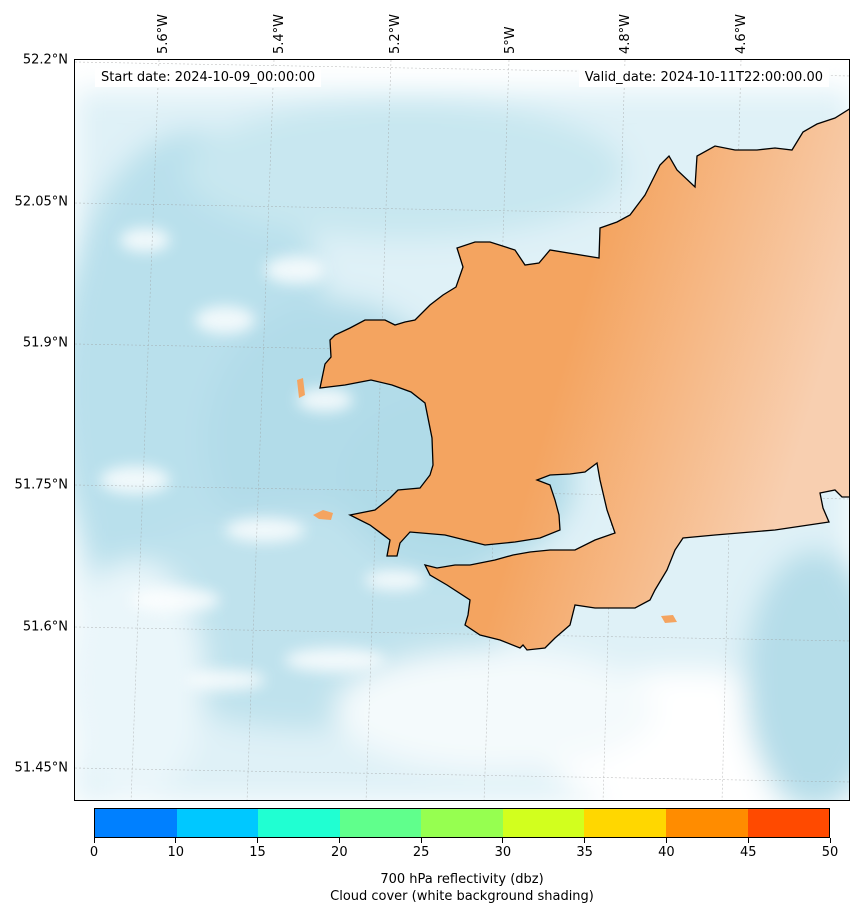 This screenshot has height=914, width=859. Describe the element at coordinates (41, 768) in the screenshot. I see `lat-label-51-45: 51.45°N` at that location.